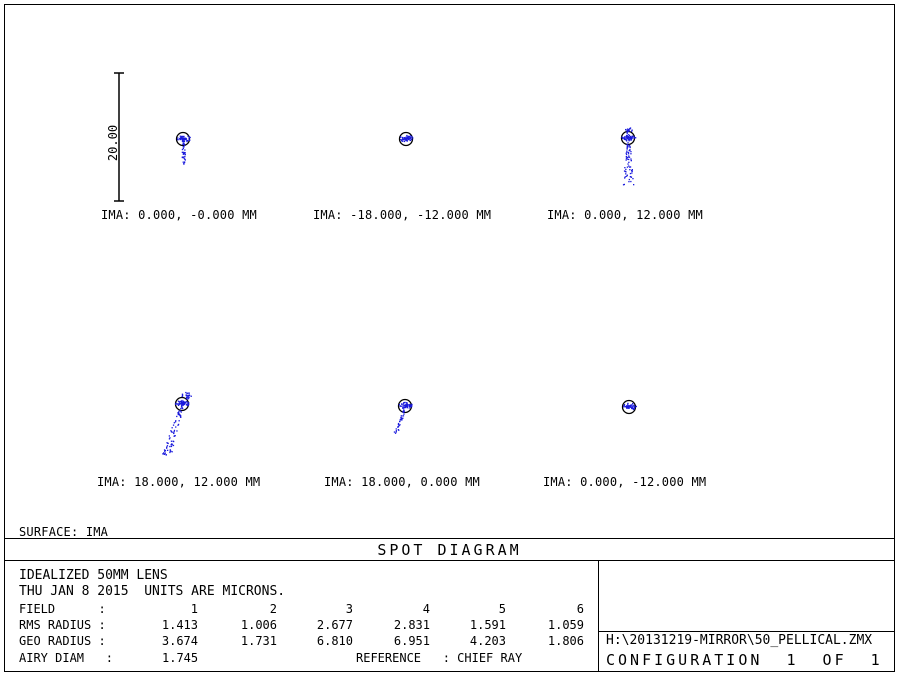  What do you see at coordinates (625, 215) in the screenshot?
I see `spot-label-3: IMA: 0.000, 12.000 MM` at bounding box center [625, 215].